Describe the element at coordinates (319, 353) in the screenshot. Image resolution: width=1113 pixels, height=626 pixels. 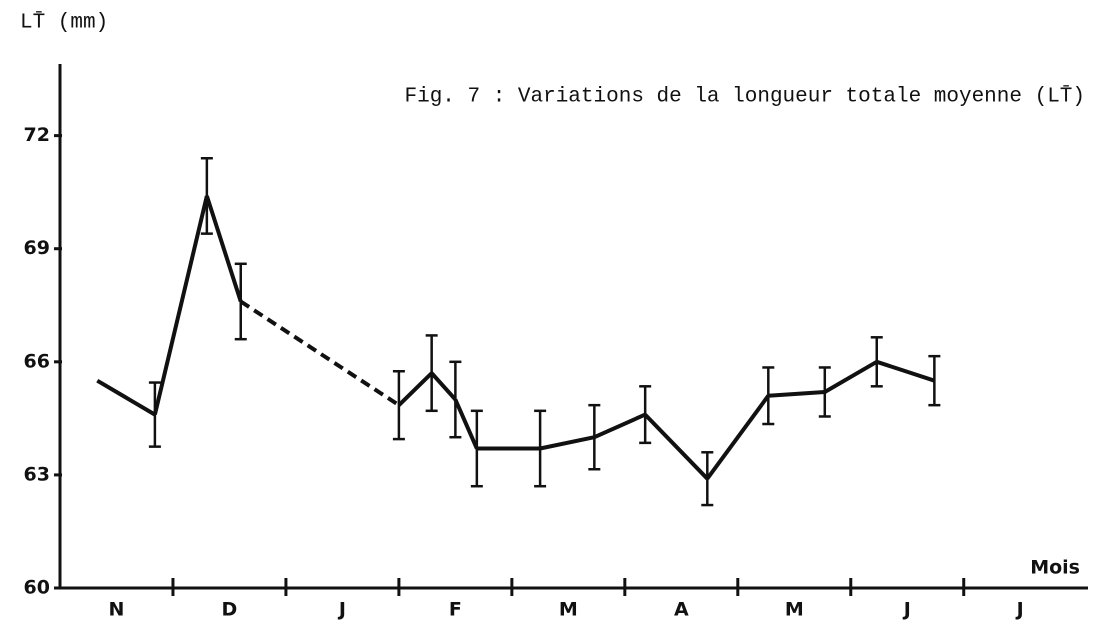
I see `dashed-segment` at that location.